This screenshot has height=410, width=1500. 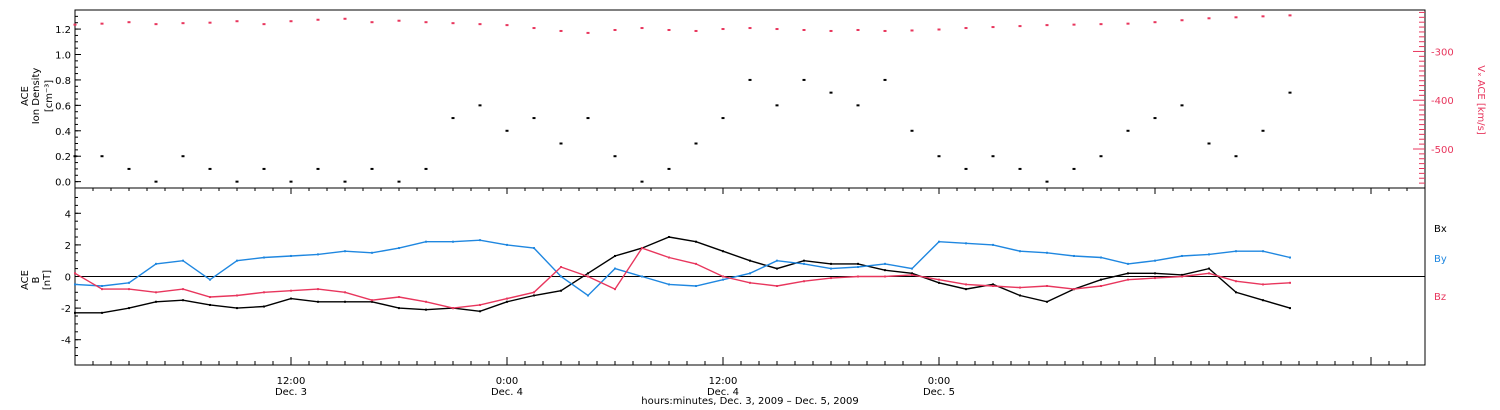 I want to click on top-left-tick-label: 0.4, so click(x=63, y=132).